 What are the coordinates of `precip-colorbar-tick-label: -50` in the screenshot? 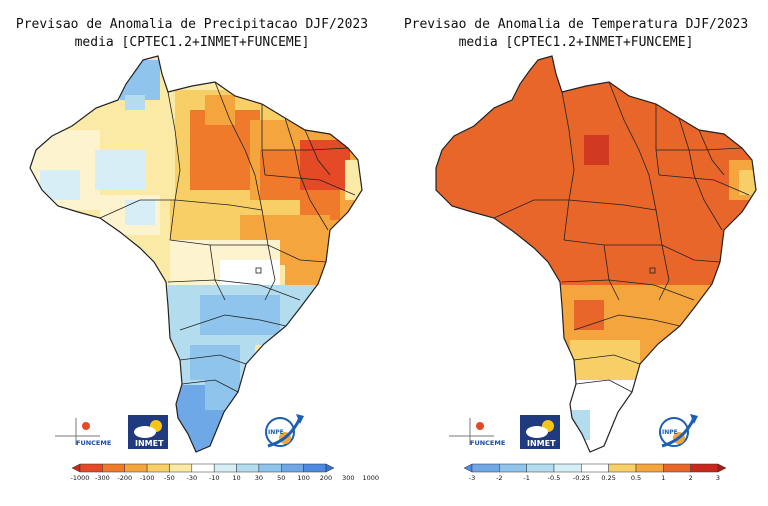 It's located at (169, 478).